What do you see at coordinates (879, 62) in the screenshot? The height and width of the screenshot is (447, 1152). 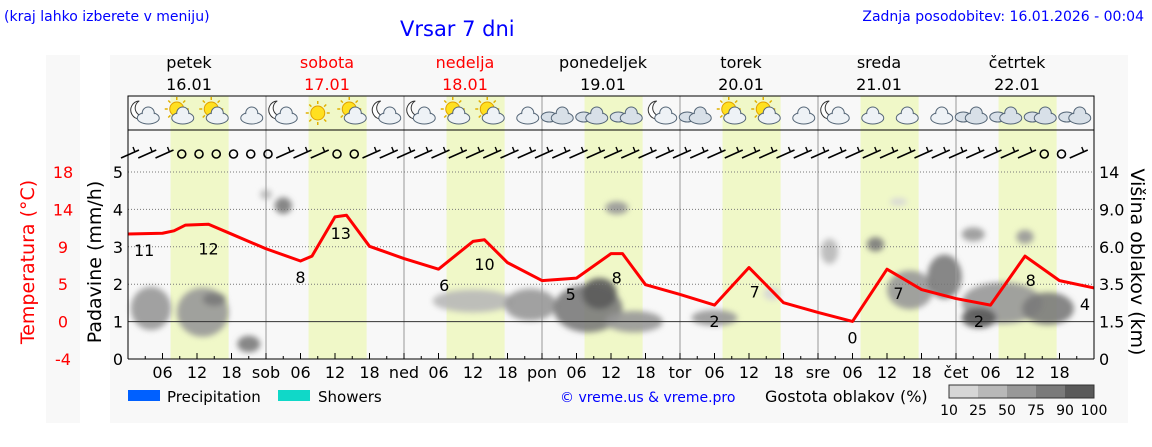 I see `day-name: sreda` at bounding box center [879, 62].